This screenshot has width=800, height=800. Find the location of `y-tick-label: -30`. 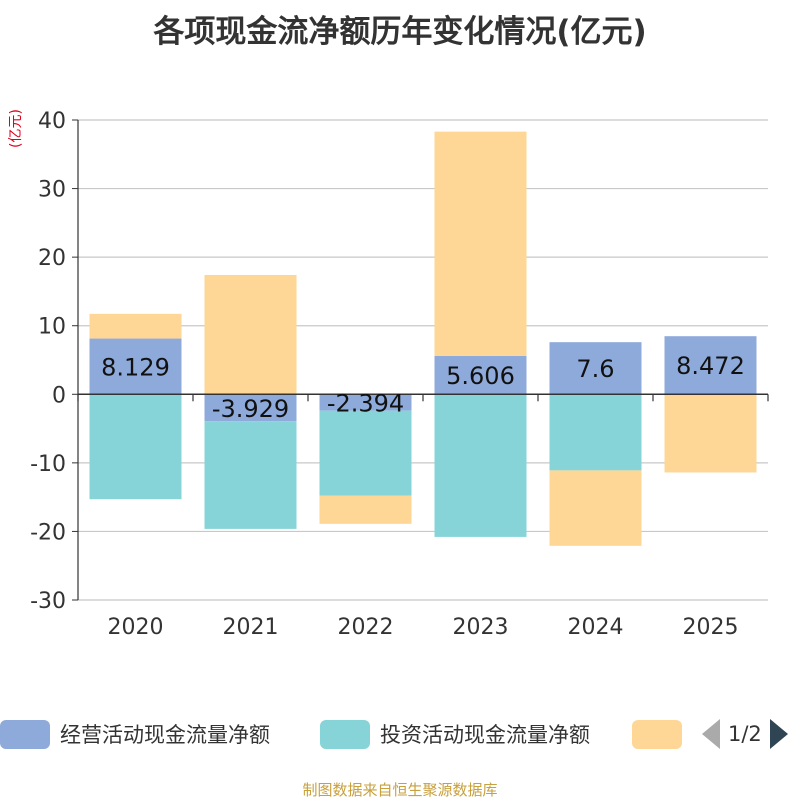

y-tick-label: -30 is located at coordinates (48, 601).